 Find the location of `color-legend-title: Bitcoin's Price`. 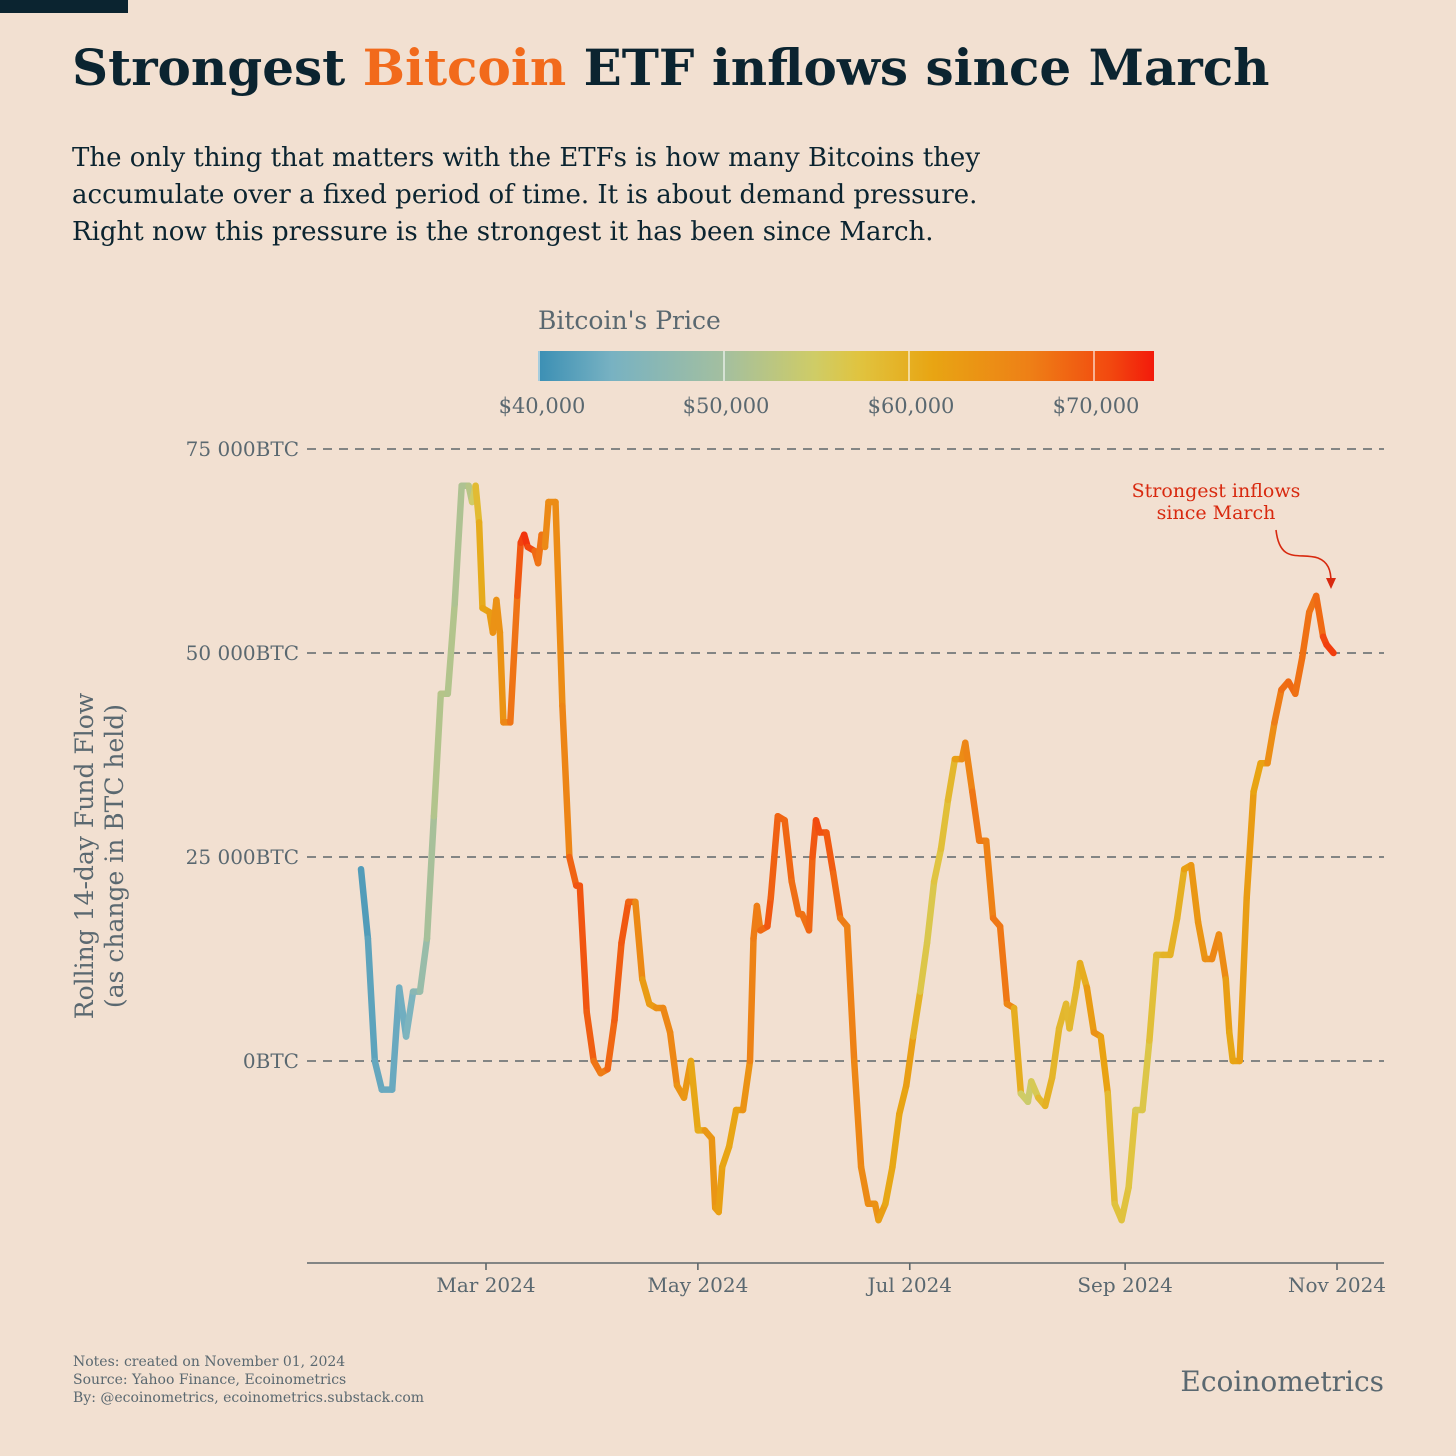

color-legend-title: Bitcoin's Price is located at coordinates (629, 320).